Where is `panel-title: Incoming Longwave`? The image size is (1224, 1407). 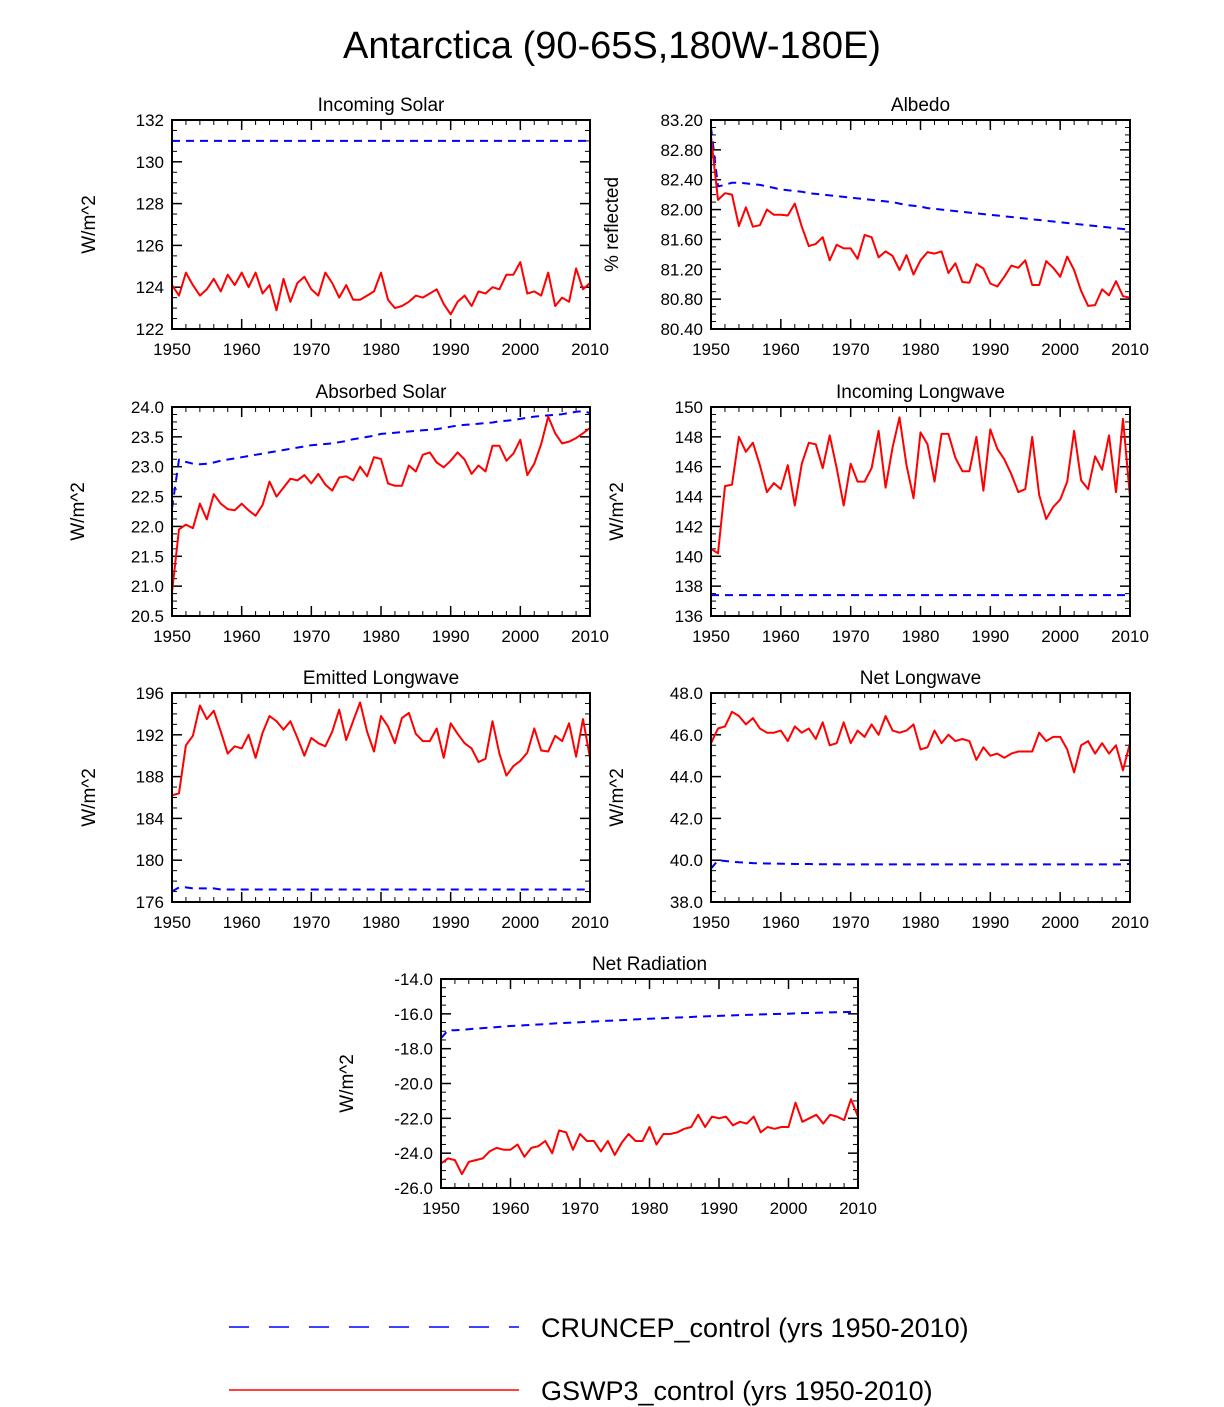 panel-title: Incoming Longwave is located at coordinates (920, 392).